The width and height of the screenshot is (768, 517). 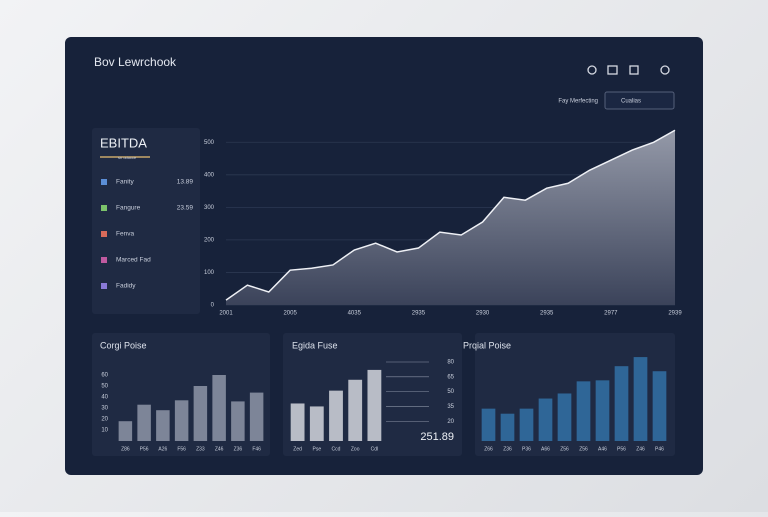 What do you see at coordinates (133, 260) in the screenshot?
I see `item-name: Marced Fad` at bounding box center [133, 260].